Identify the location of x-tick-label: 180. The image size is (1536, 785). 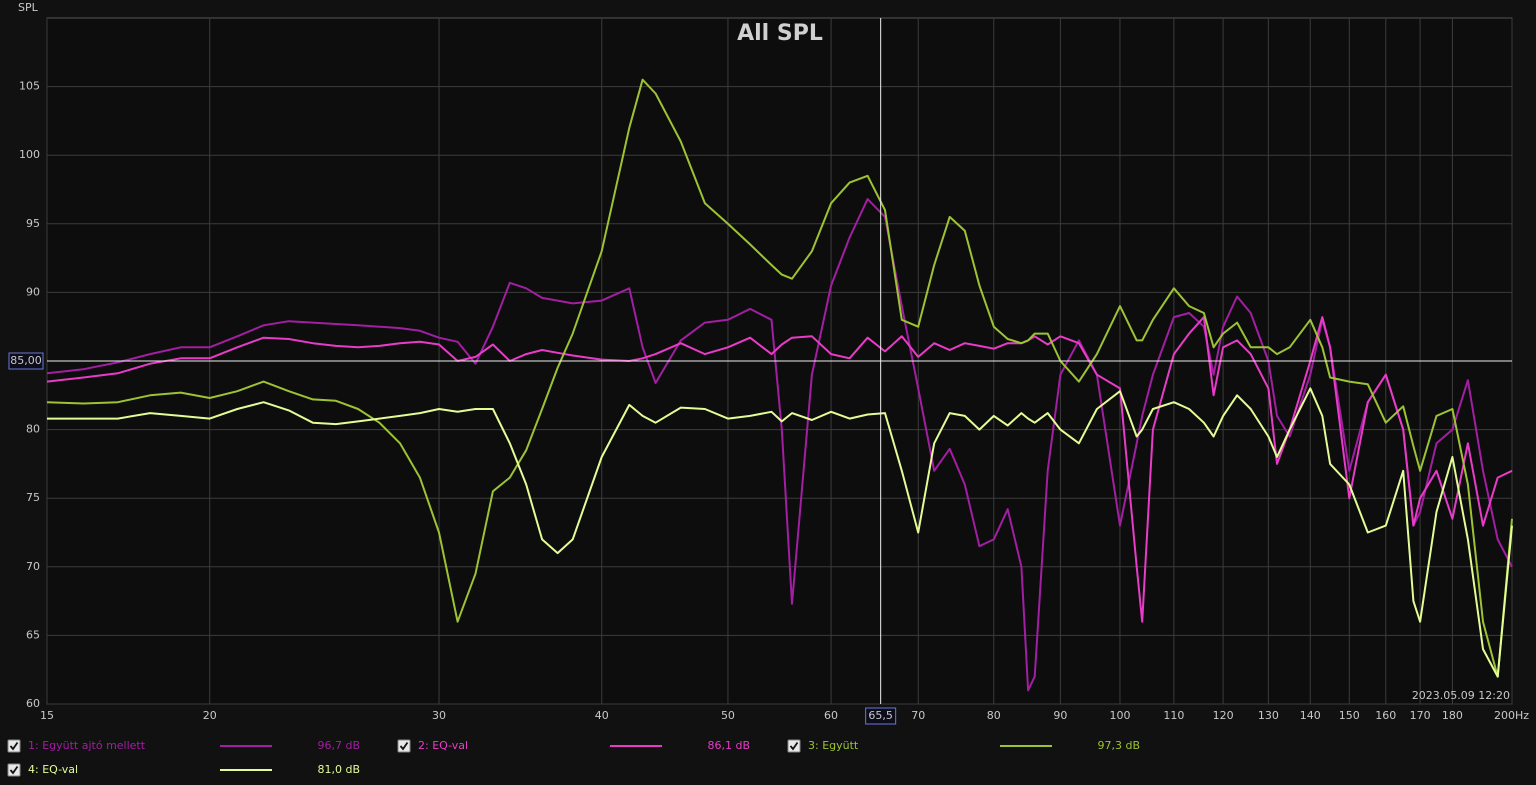
(1452, 715).